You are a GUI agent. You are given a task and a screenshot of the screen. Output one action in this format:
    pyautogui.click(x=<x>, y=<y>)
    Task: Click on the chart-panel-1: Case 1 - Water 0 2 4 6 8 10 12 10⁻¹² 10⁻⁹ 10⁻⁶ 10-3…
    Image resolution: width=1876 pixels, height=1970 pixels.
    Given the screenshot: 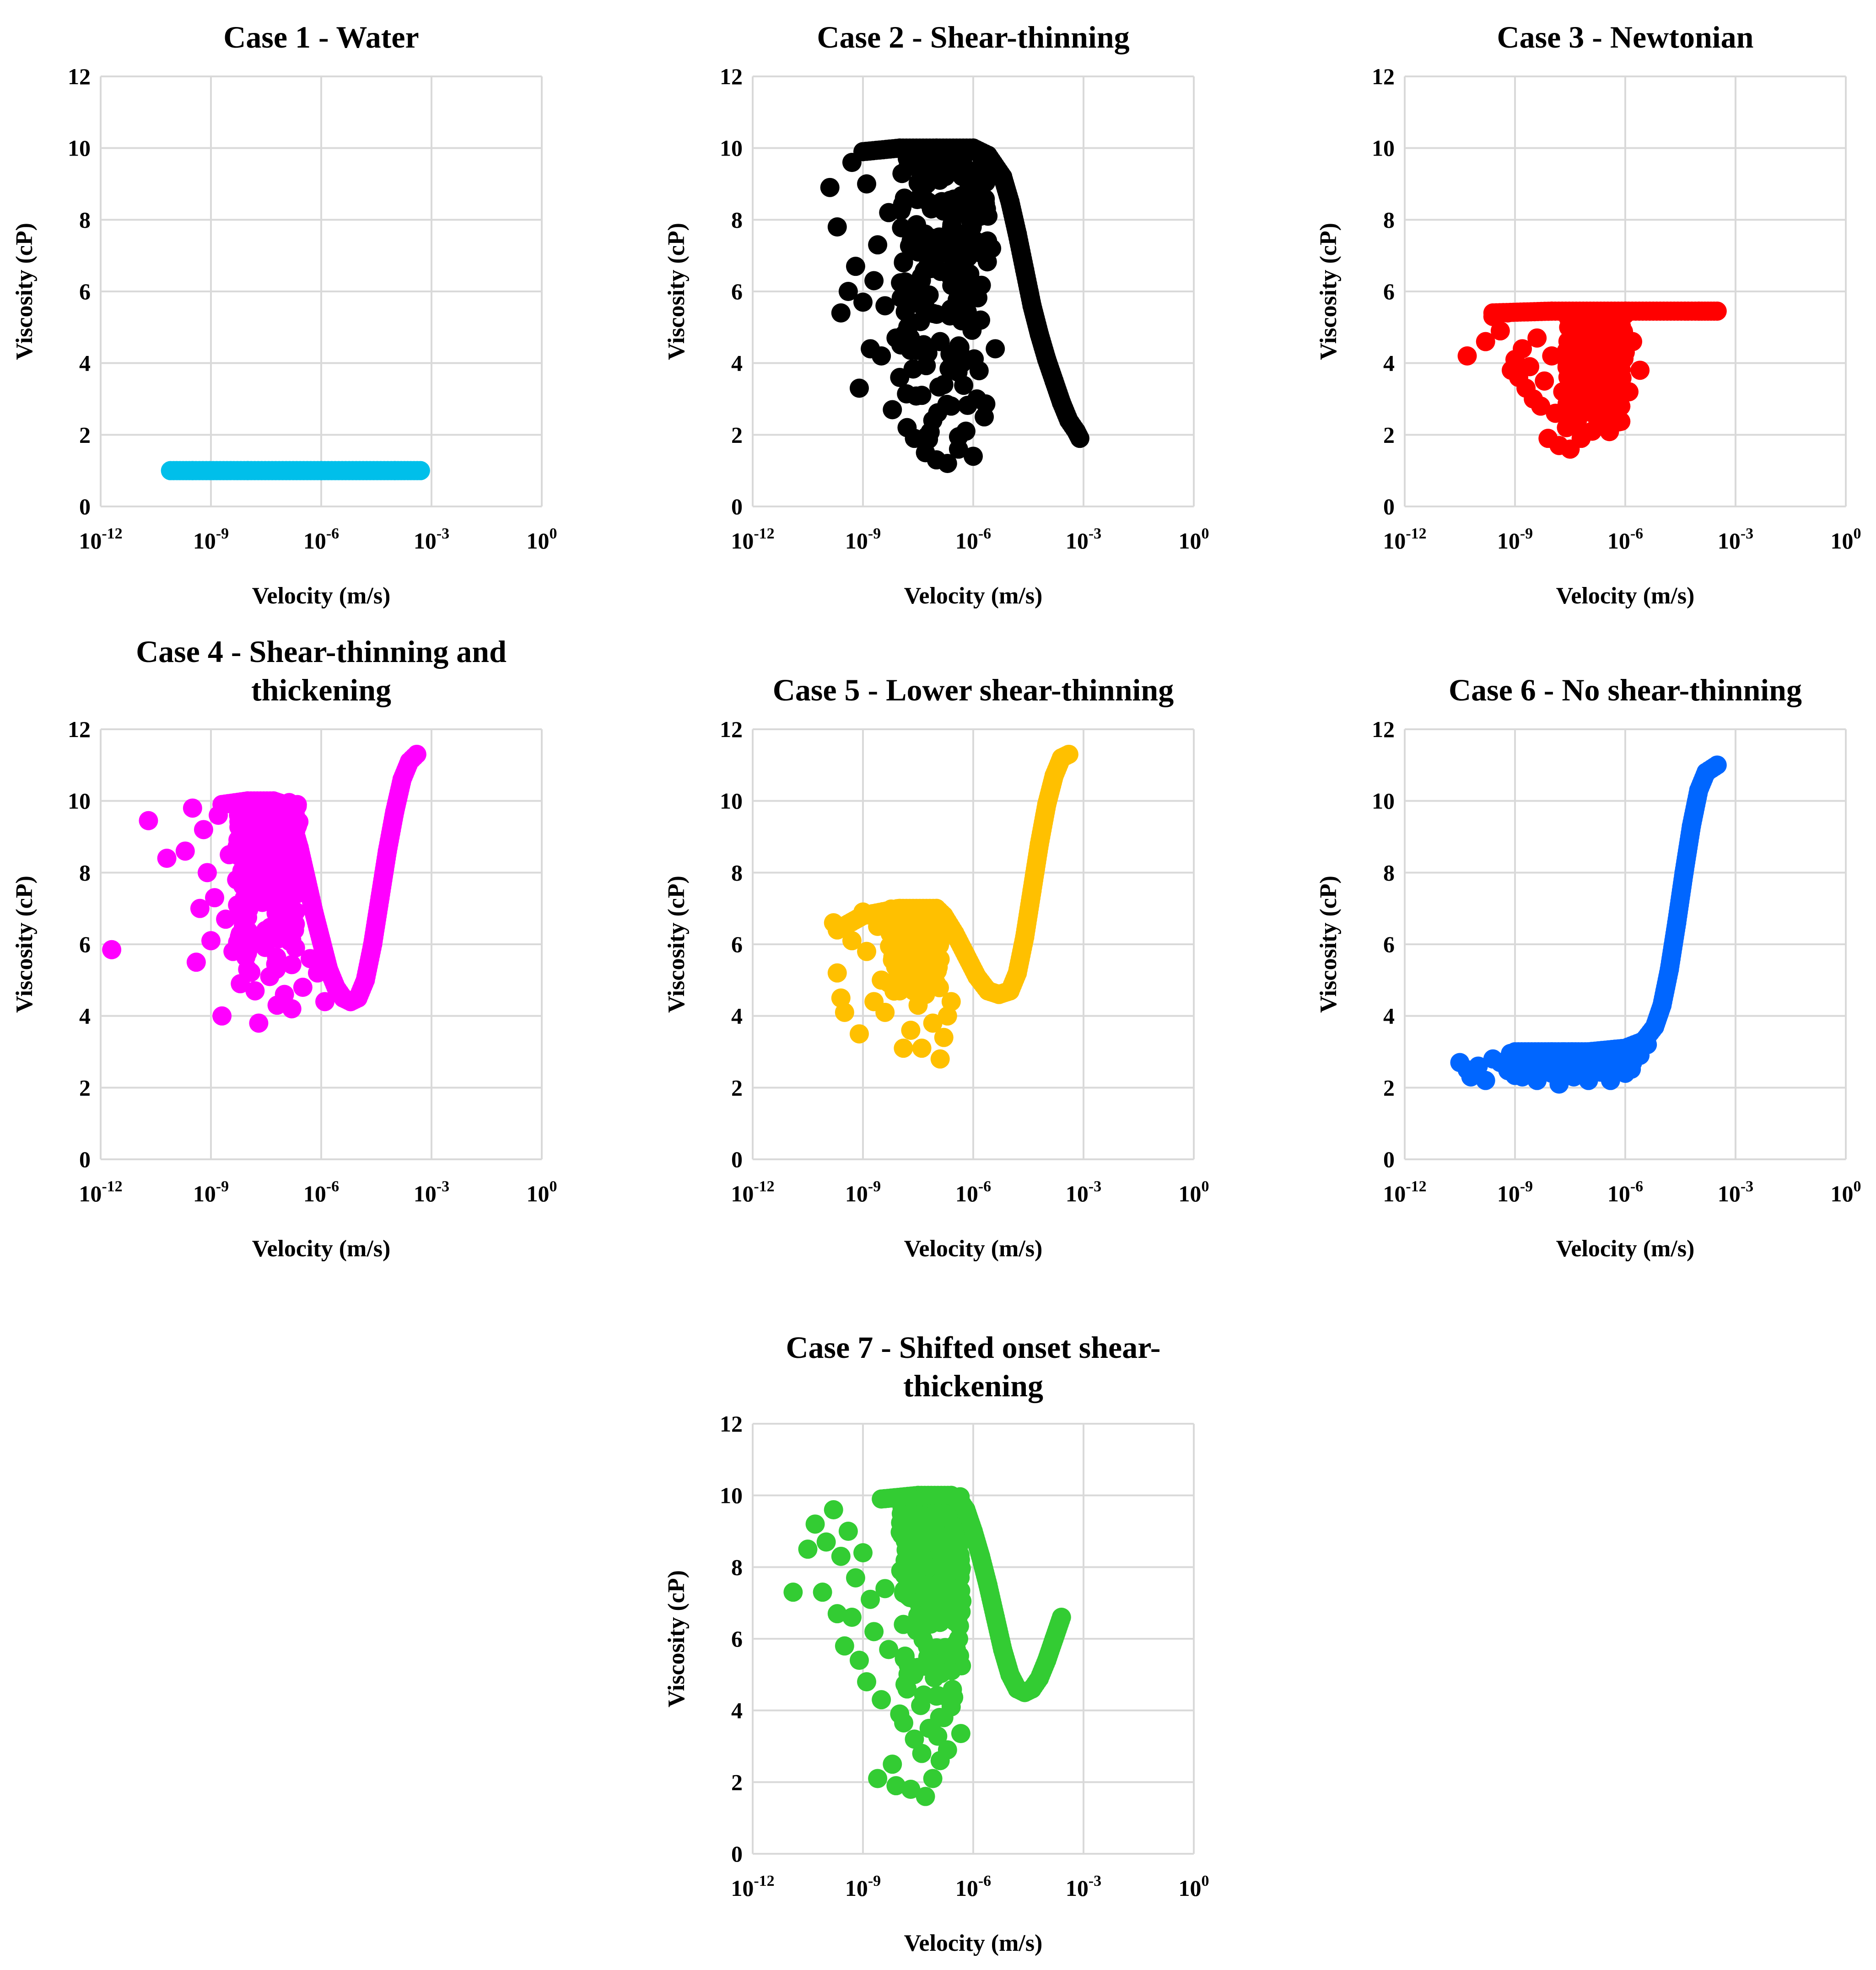 What is the action you would take?
    pyautogui.click(x=284, y=314)
    